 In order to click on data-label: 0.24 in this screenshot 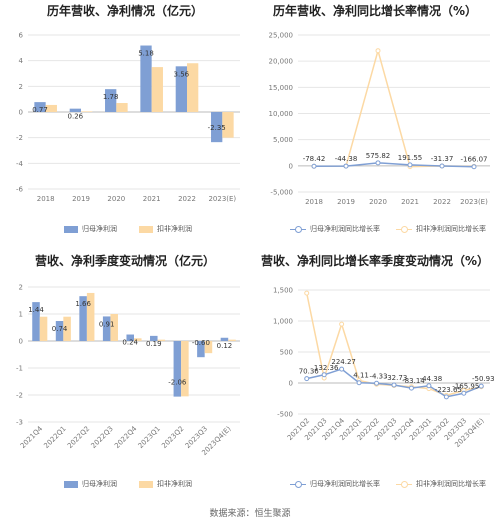, I will do `click(130, 343)`.